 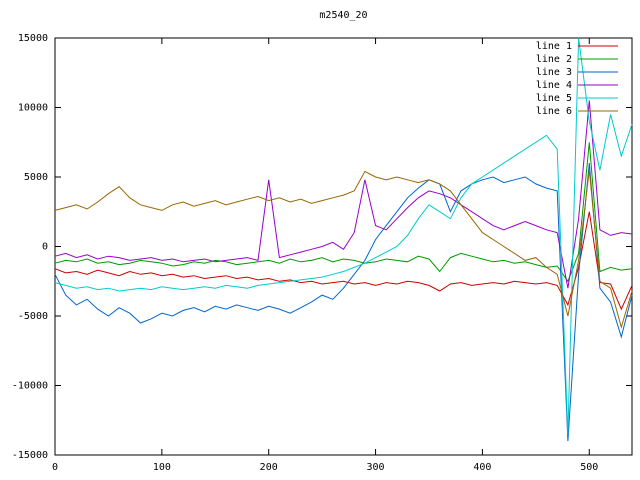 I want to click on y-tick-label: -10000, so click(x=30, y=386).